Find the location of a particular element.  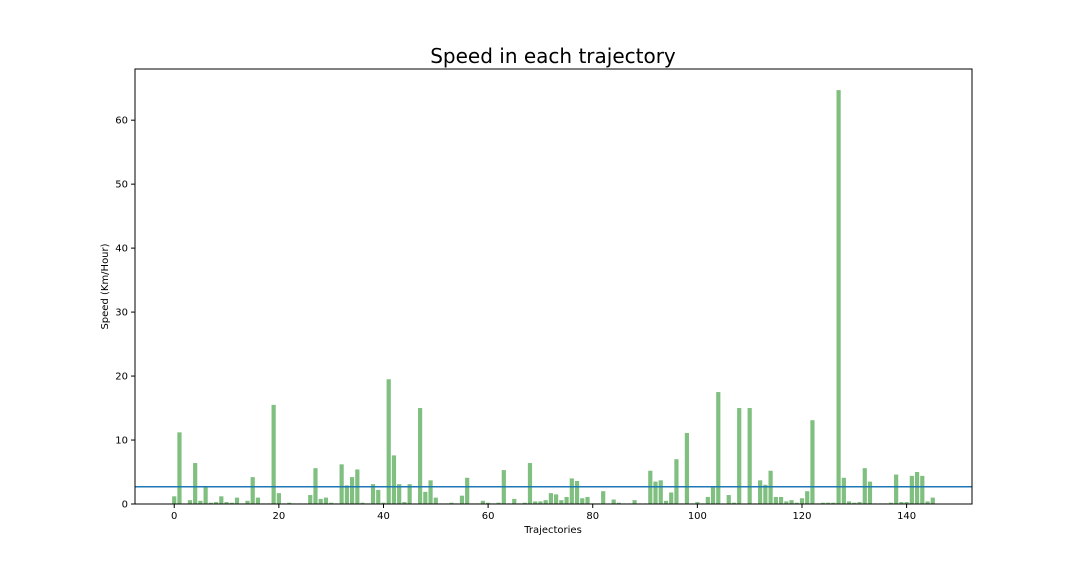

x-tick-label: 0 is located at coordinates (174, 516).